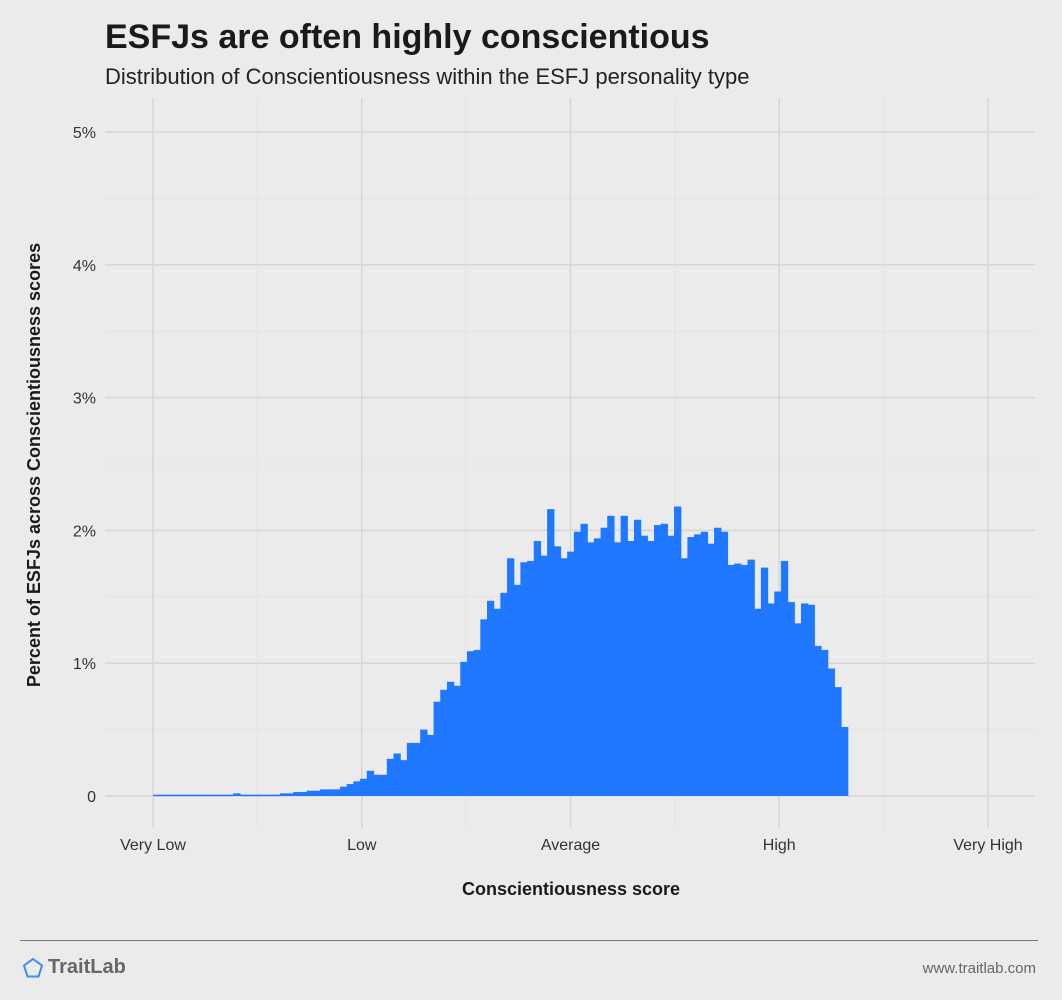 This screenshot has height=1000, width=1062. I want to click on x-axis-ticks: Very Low Low Average High Very High, so click(571, 845).